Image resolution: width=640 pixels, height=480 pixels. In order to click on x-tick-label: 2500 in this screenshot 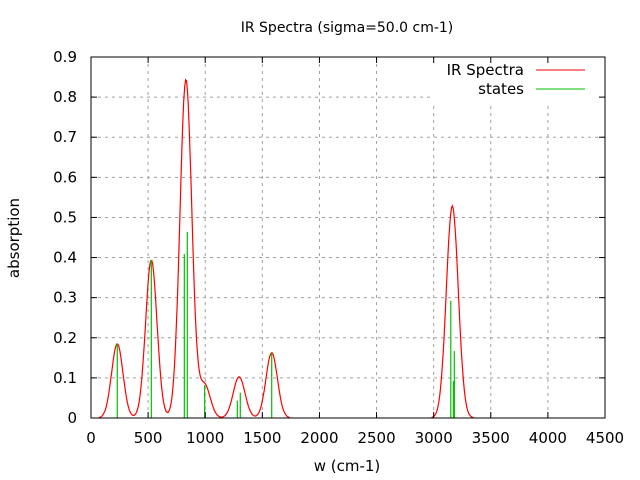, I will do `click(376, 438)`.